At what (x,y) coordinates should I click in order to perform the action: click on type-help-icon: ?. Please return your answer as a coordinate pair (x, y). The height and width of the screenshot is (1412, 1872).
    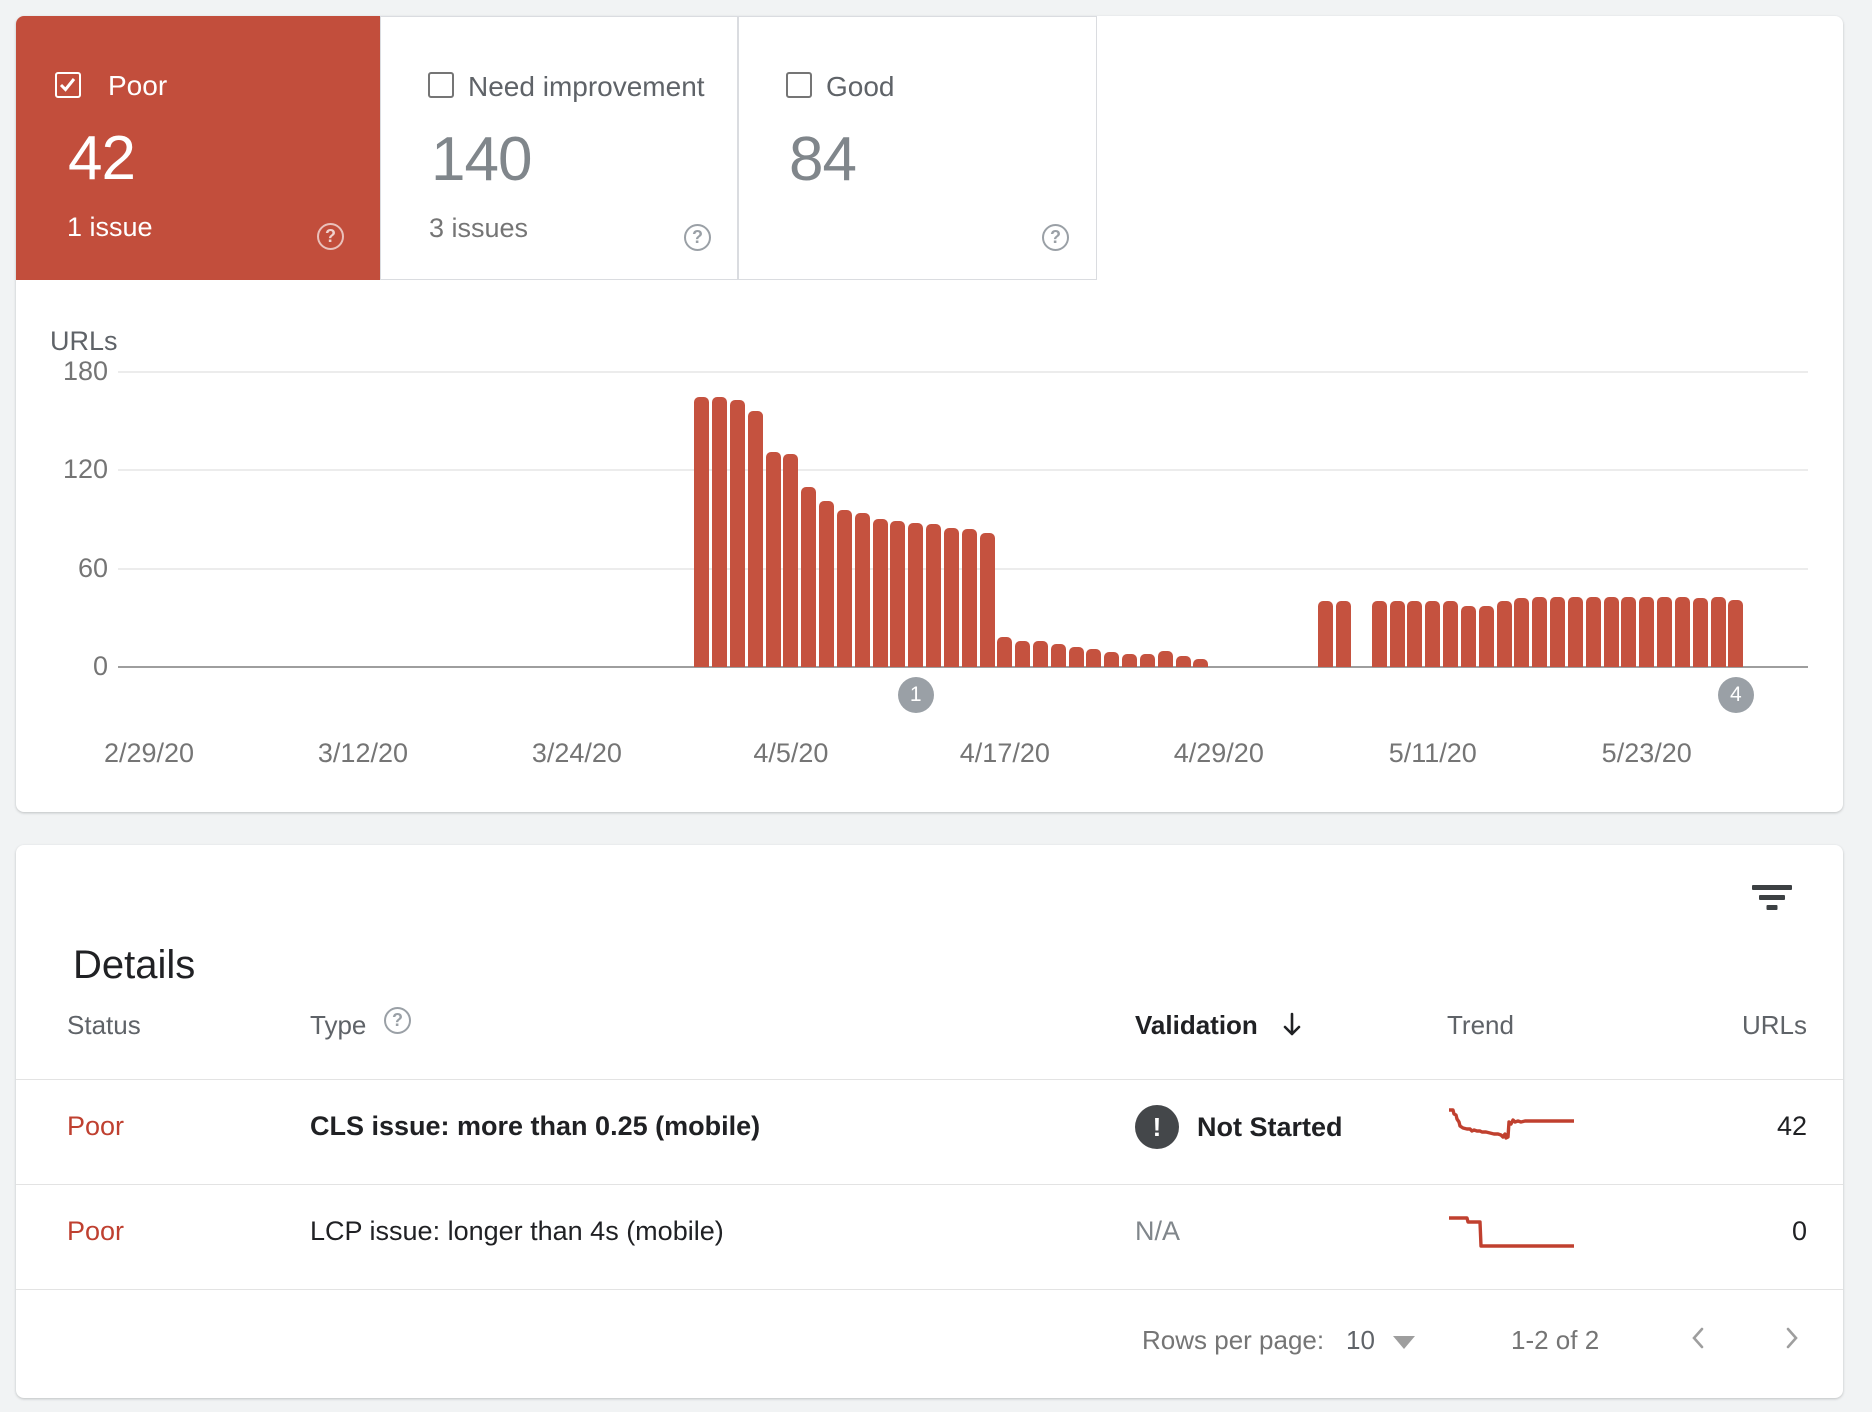
    Looking at the image, I should click on (397, 1020).